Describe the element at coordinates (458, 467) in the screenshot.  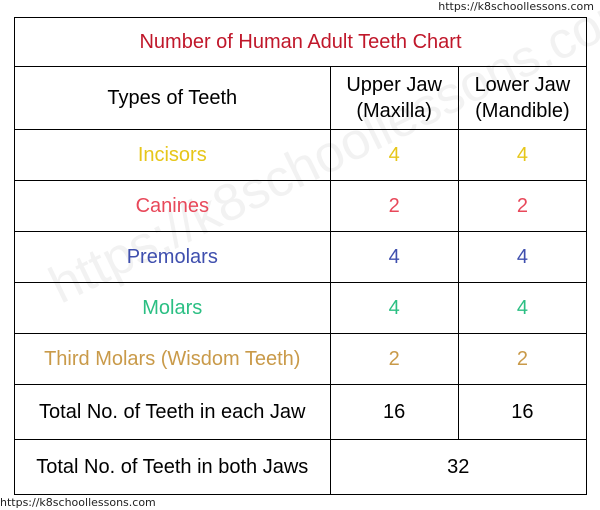
I see `total-both-jaws-value: 32` at that location.